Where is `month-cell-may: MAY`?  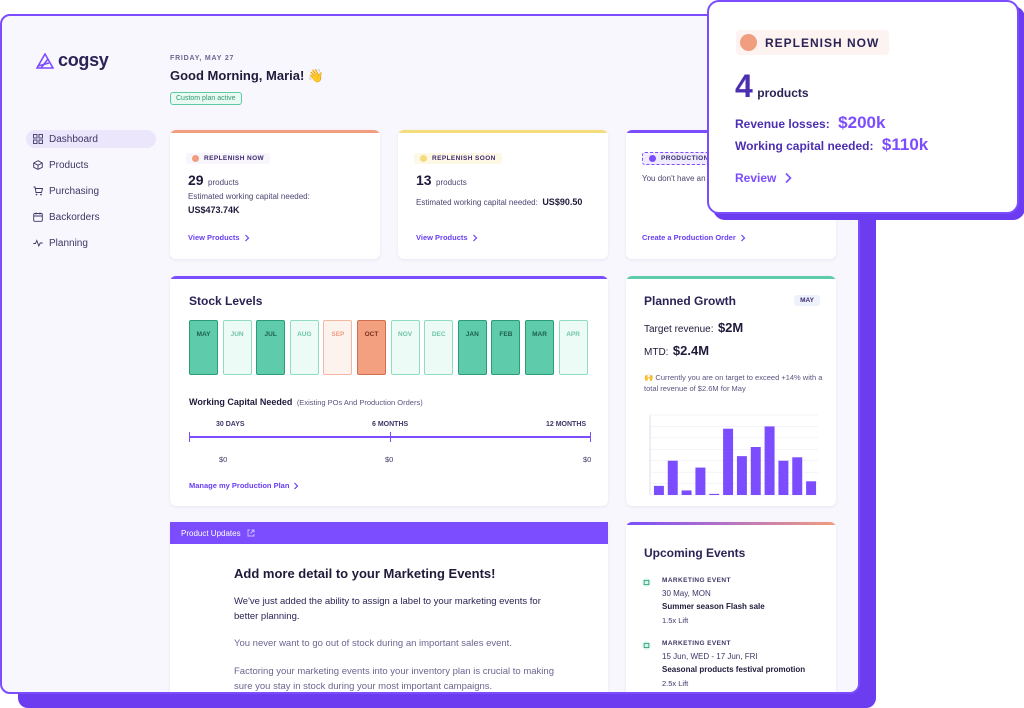 month-cell-may: MAY is located at coordinates (203, 347).